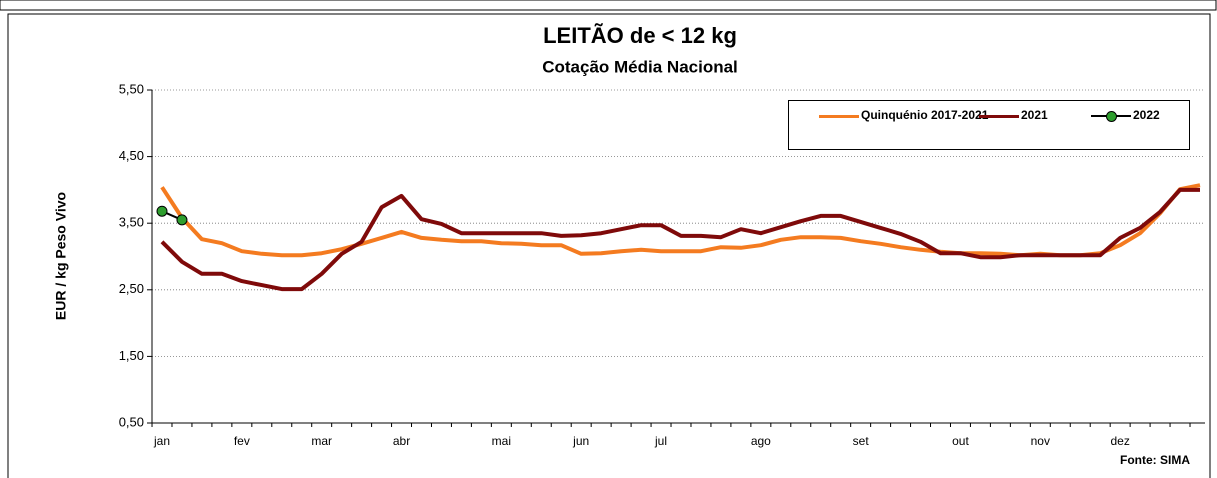 This screenshot has width=1217, height=478. I want to click on x-tick-label: jul, so click(660, 441).